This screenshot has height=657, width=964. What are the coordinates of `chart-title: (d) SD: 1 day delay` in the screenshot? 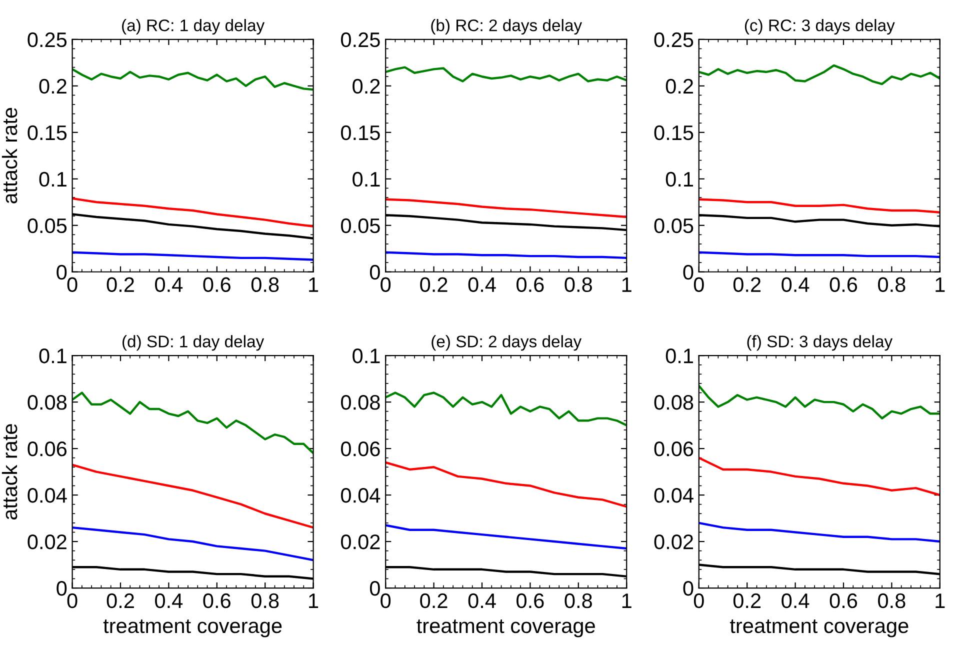 It's located at (193, 343).